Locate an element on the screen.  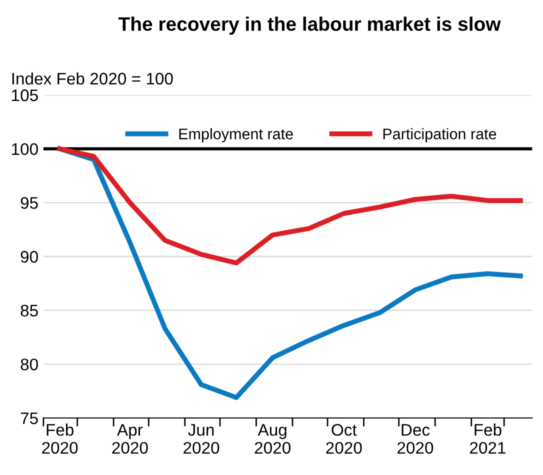
y-tick-label: 85 is located at coordinates (29, 310).